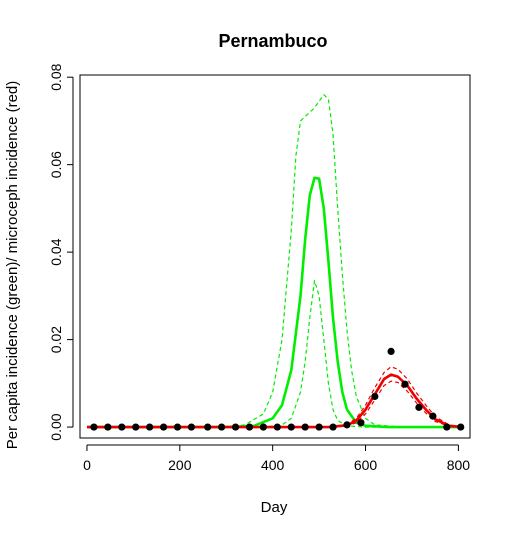  What do you see at coordinates (274, 507) in the screenshot?
I see `x-axis-label: Day` at bounding box center [274, 507].